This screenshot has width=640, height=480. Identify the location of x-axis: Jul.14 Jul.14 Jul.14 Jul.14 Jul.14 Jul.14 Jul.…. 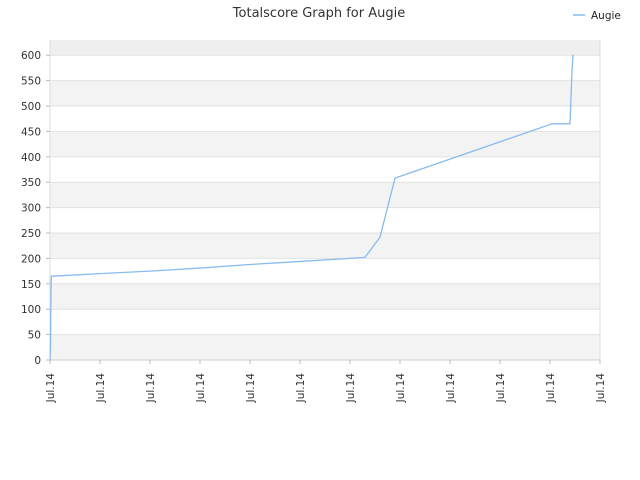
(326, 381).